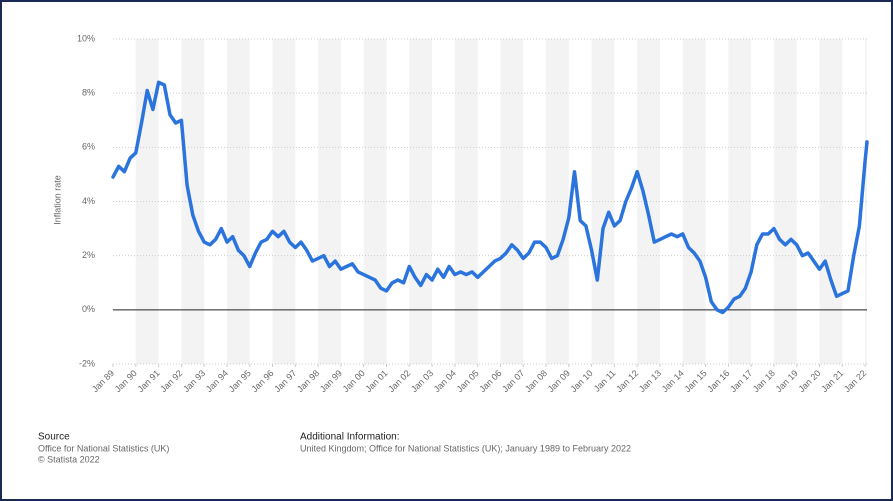 The image size is (893, 501). What do you see at coordinates (86, 38) in the screenshot?
I see `y-tick-label: 10%` at bounding box center [86, 38].